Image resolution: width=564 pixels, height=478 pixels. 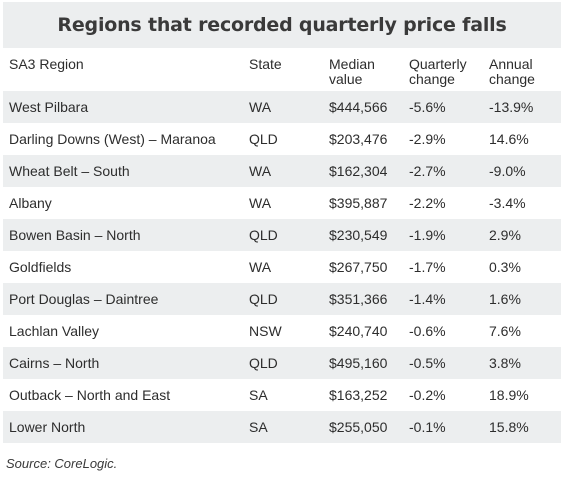 I want to click on header-region: SA3 Region, so click(x=123, y=71).